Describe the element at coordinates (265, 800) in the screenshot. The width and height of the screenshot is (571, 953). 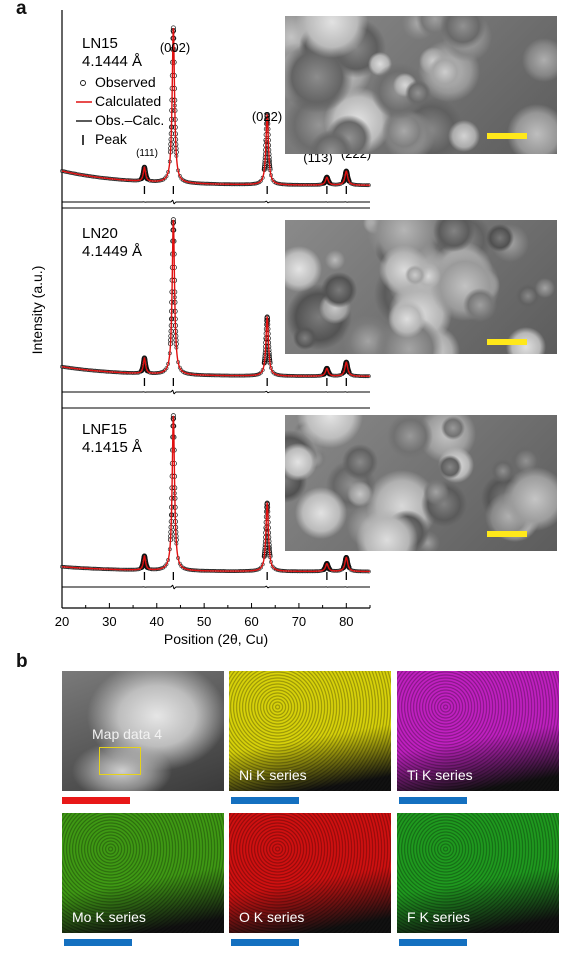
I see `ni-scale-bar` at that location.